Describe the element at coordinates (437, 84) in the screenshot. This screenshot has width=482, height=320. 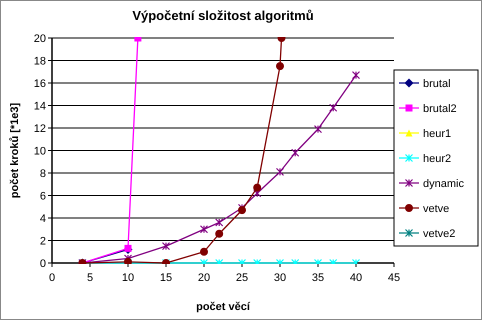
I see `legend-label: brutal` at that location.